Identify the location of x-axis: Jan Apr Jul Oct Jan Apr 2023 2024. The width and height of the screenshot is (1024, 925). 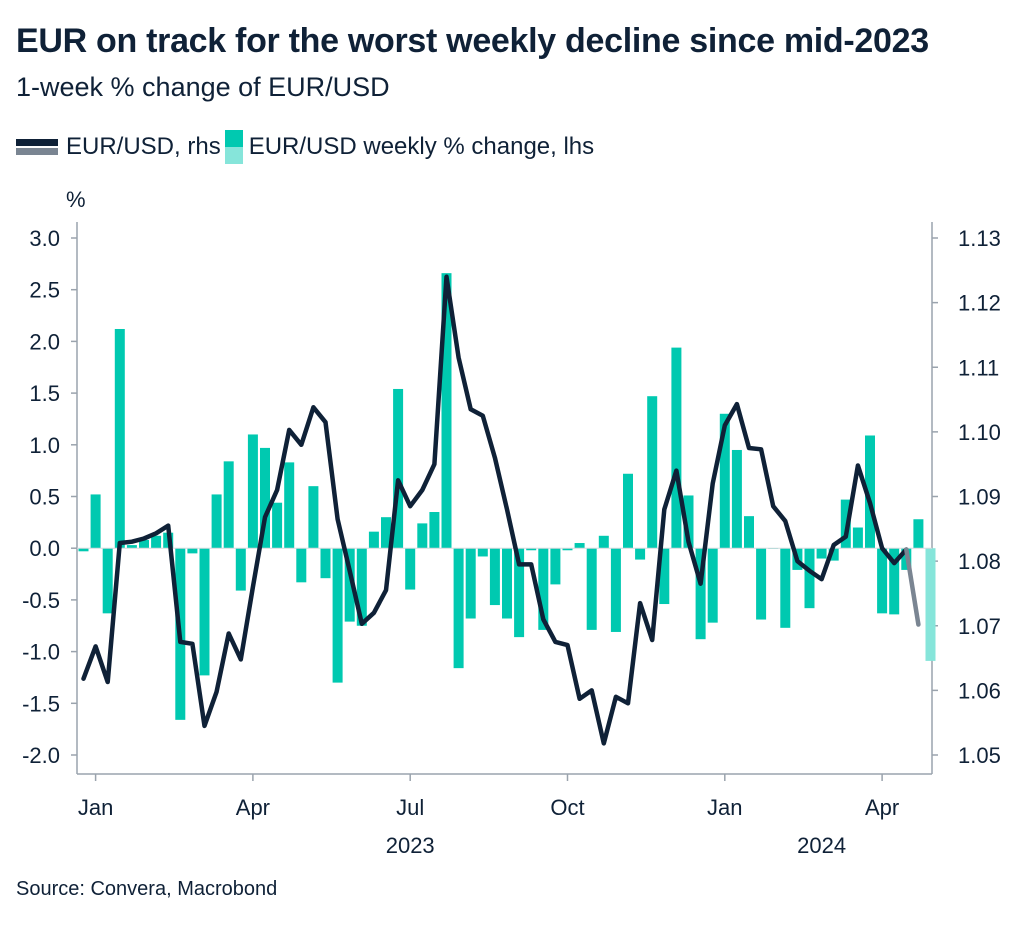
(504, 815).